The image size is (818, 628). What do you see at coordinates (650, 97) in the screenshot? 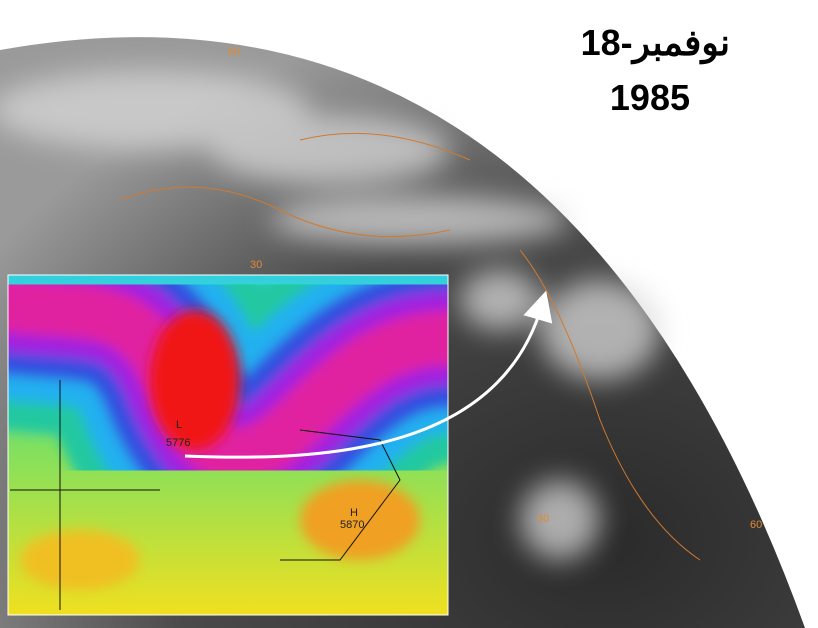
I see `title-year: 1985` at bounding box center [650, 97].